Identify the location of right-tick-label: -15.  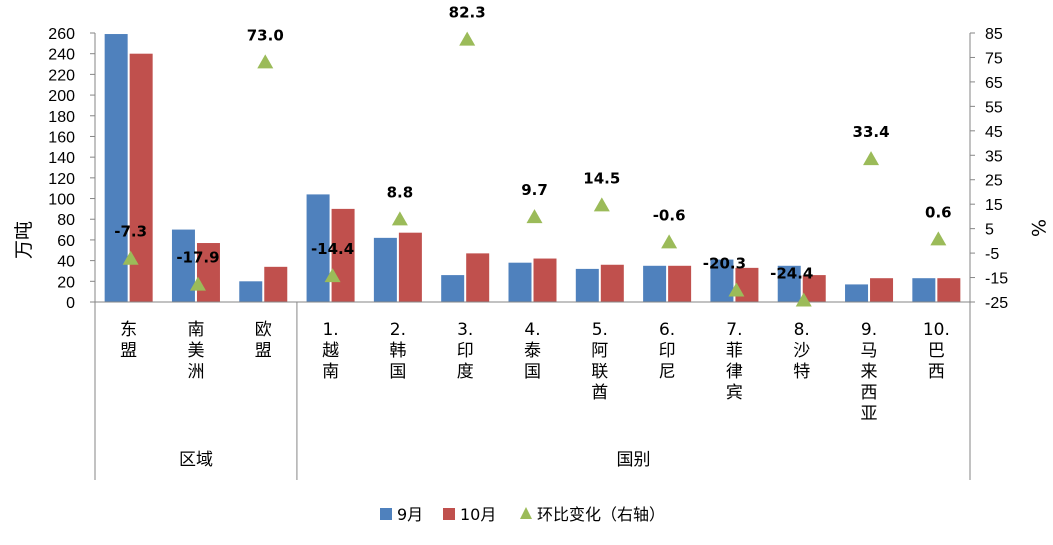
(996, 279).